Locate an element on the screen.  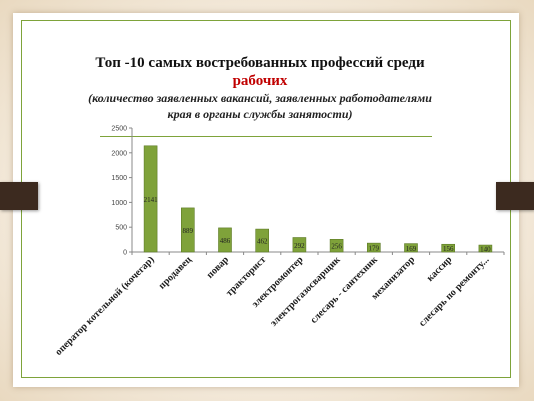
right-clip is located at coordinates (515, 196).